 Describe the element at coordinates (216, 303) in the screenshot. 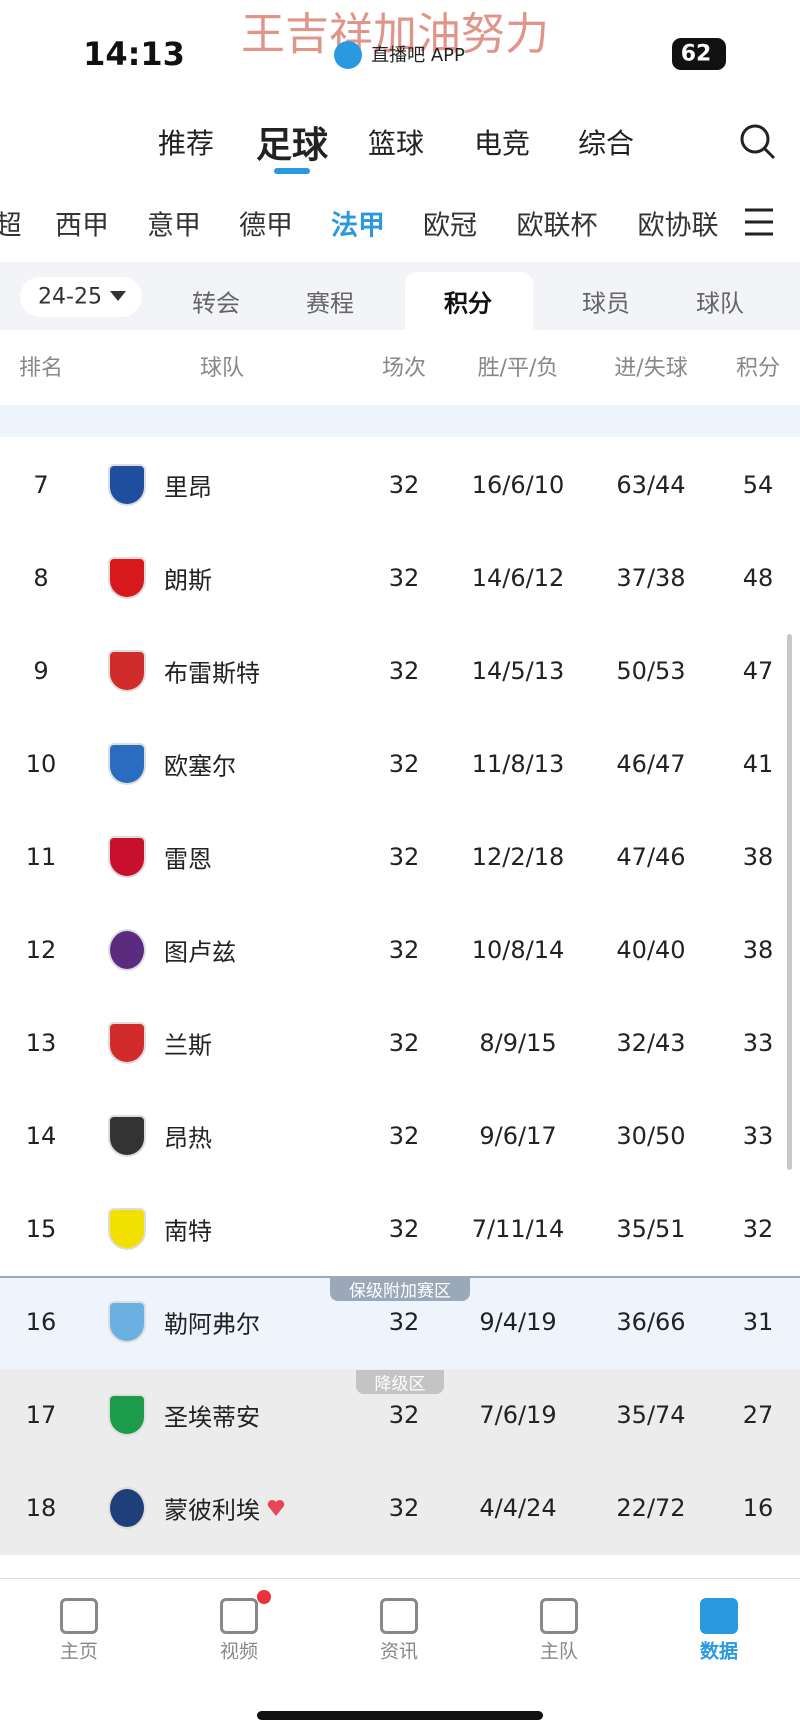

I see `sub-tab: 转会` at that location.